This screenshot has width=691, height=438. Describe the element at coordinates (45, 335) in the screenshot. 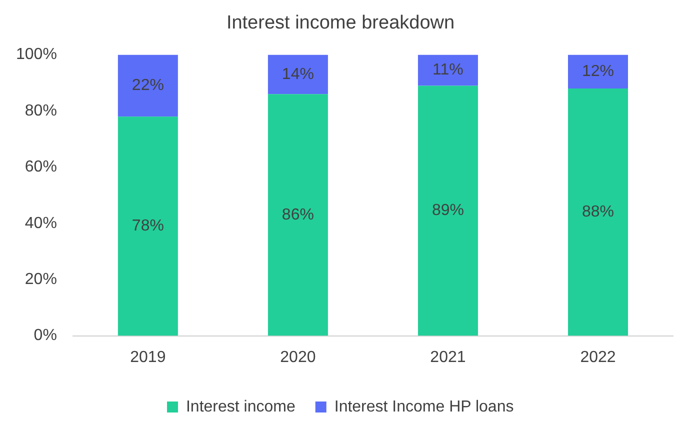

I see `y-tick-label: 0%` at that location.